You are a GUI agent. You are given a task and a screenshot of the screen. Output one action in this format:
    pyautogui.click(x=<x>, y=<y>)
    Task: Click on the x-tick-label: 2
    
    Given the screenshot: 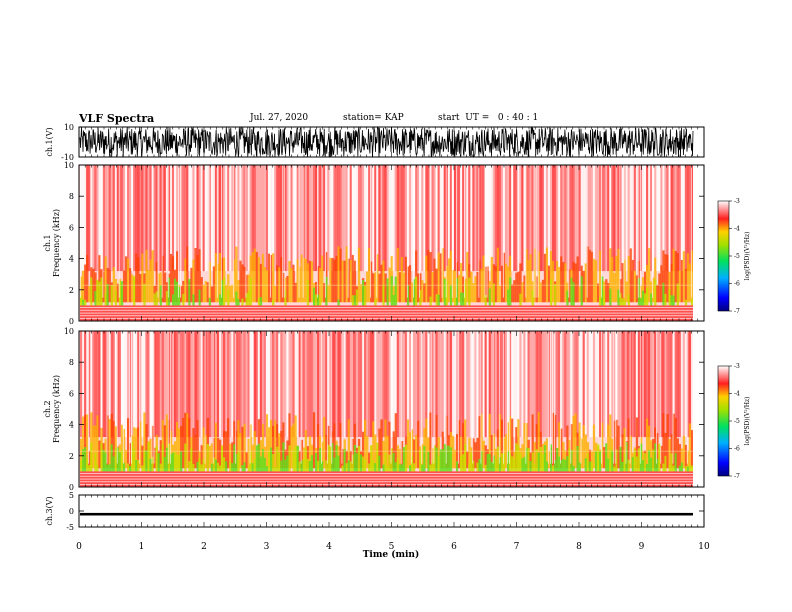 What is the action you would take?
    pyautogui.click(x=204, y=547)
    